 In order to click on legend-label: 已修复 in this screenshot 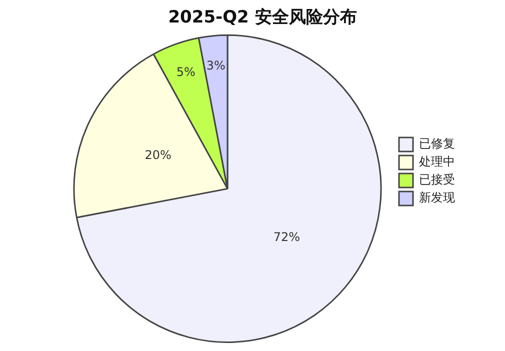, I will do `click(437, 143)`.